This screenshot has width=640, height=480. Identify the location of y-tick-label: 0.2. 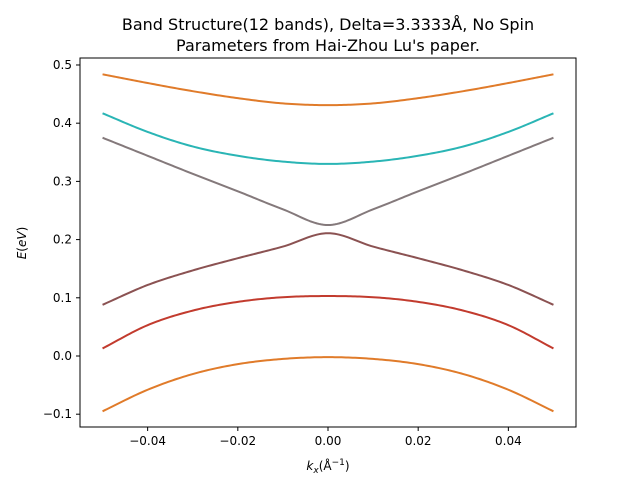
(62, 240).